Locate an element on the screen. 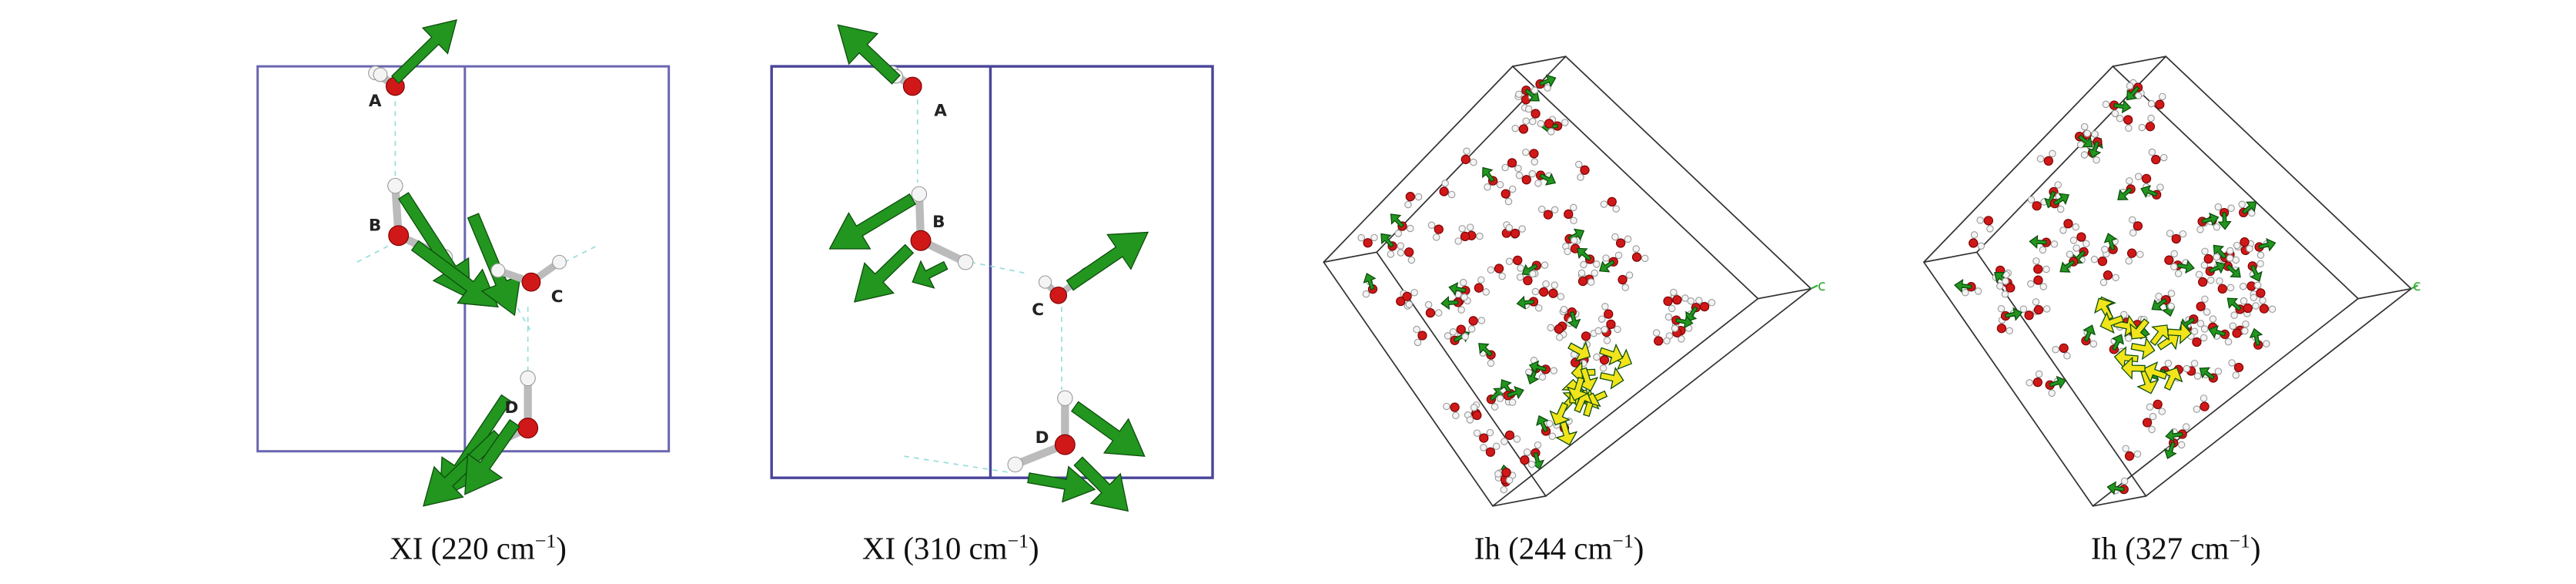 This screenshot has width=2576, height=584. caption-sup: −1 is located at coordinates (1018, 541).